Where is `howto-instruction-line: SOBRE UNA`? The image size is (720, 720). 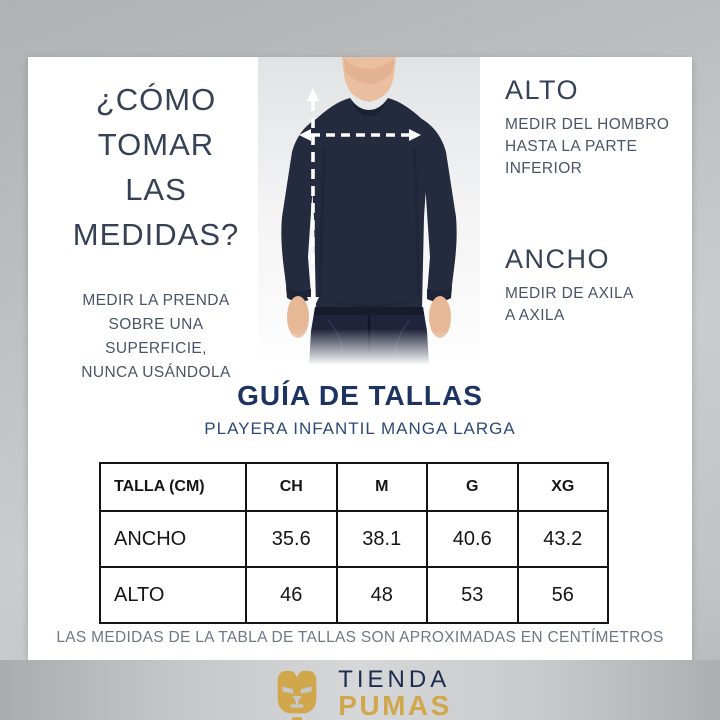
howto-instruction-line: SOBRE UNA is located at coordinates (156, 324).